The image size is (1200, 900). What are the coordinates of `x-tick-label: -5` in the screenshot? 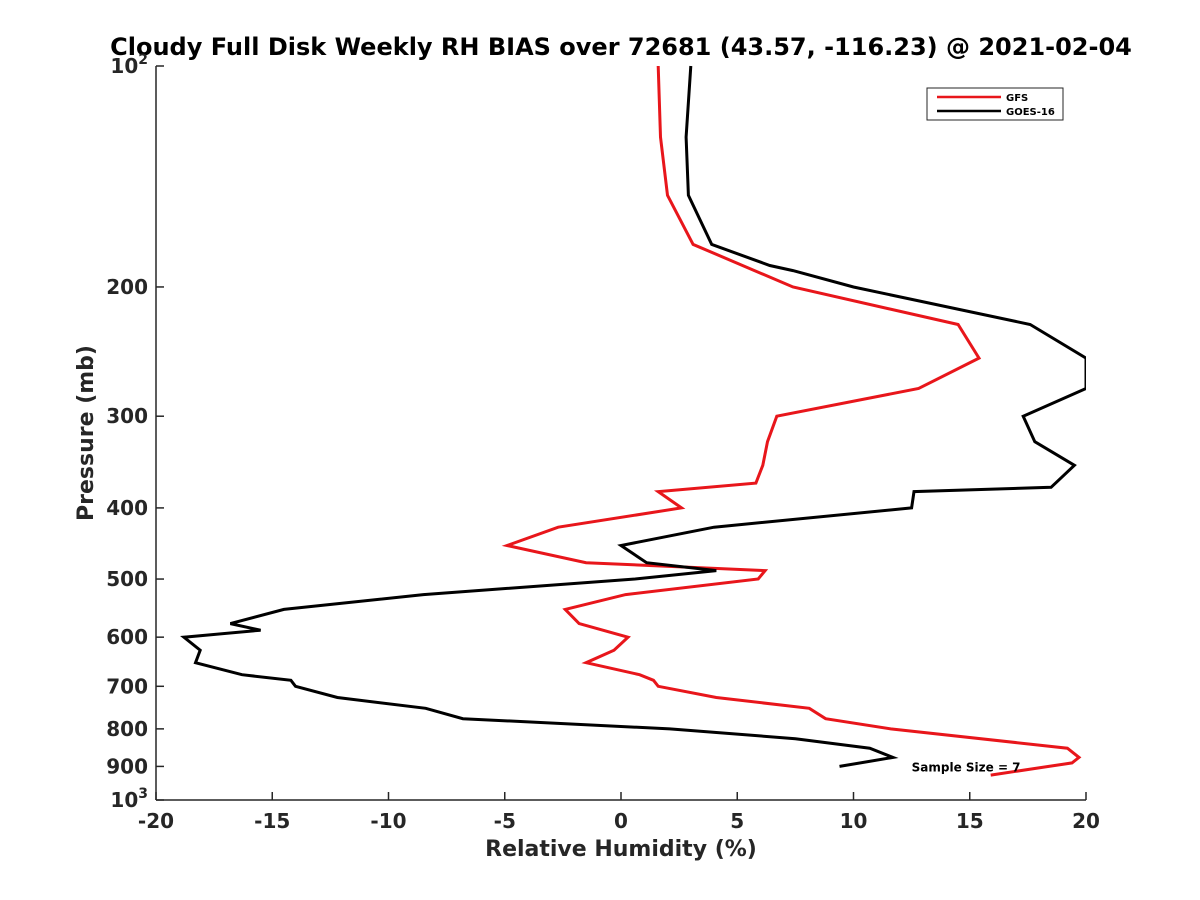 It's located at (505, 821).